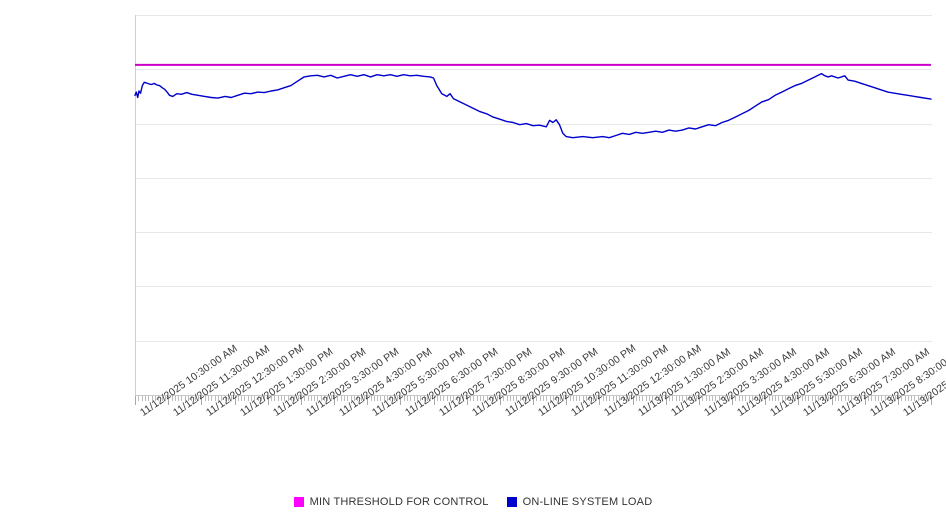  I want to click on legend-swatch-icon, so click(511, 502).